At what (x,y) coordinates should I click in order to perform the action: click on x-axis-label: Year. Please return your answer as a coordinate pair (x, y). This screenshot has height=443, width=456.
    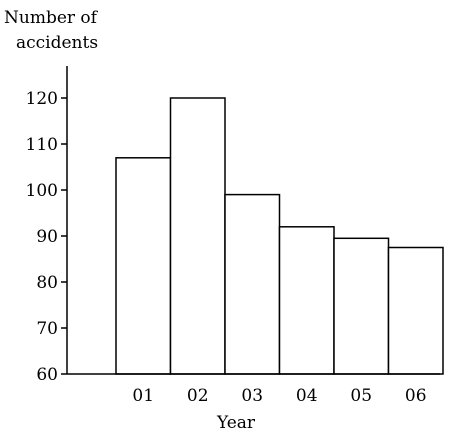
    Looking at the image, I should click on (236, 423).